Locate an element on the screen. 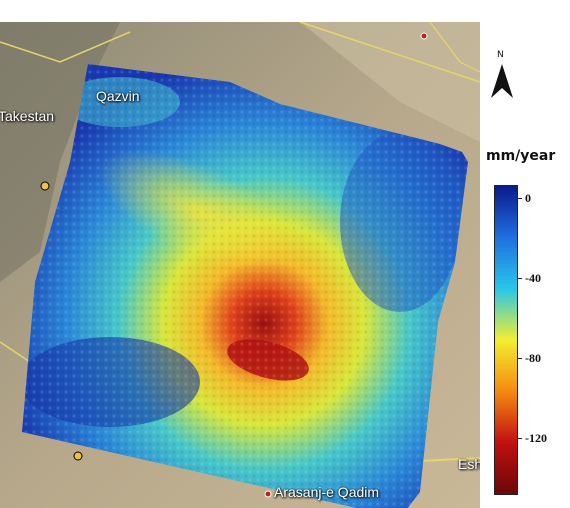 The width and height of the screenshot is (570, 508). tick-label-1: -40 is located at coordinates (533, 278).